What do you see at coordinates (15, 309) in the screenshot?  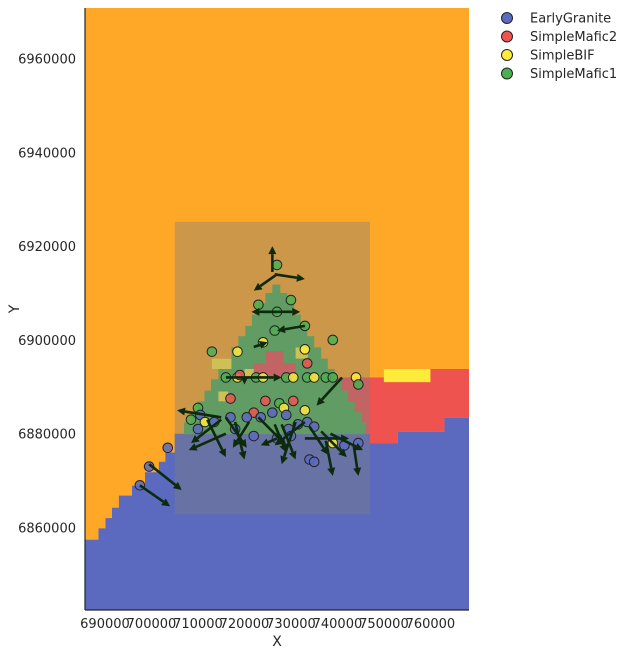 I see `y-axis-label: Y` at bounding box center [15, 309].